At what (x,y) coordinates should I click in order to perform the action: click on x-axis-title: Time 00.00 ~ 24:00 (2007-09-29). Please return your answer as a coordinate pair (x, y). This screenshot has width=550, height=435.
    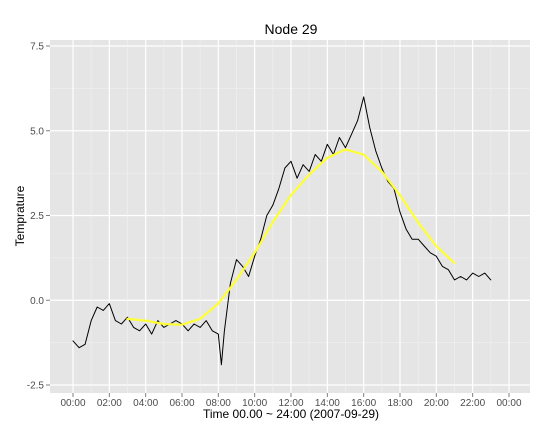
    Looking at the image, I should click on (291, 414).